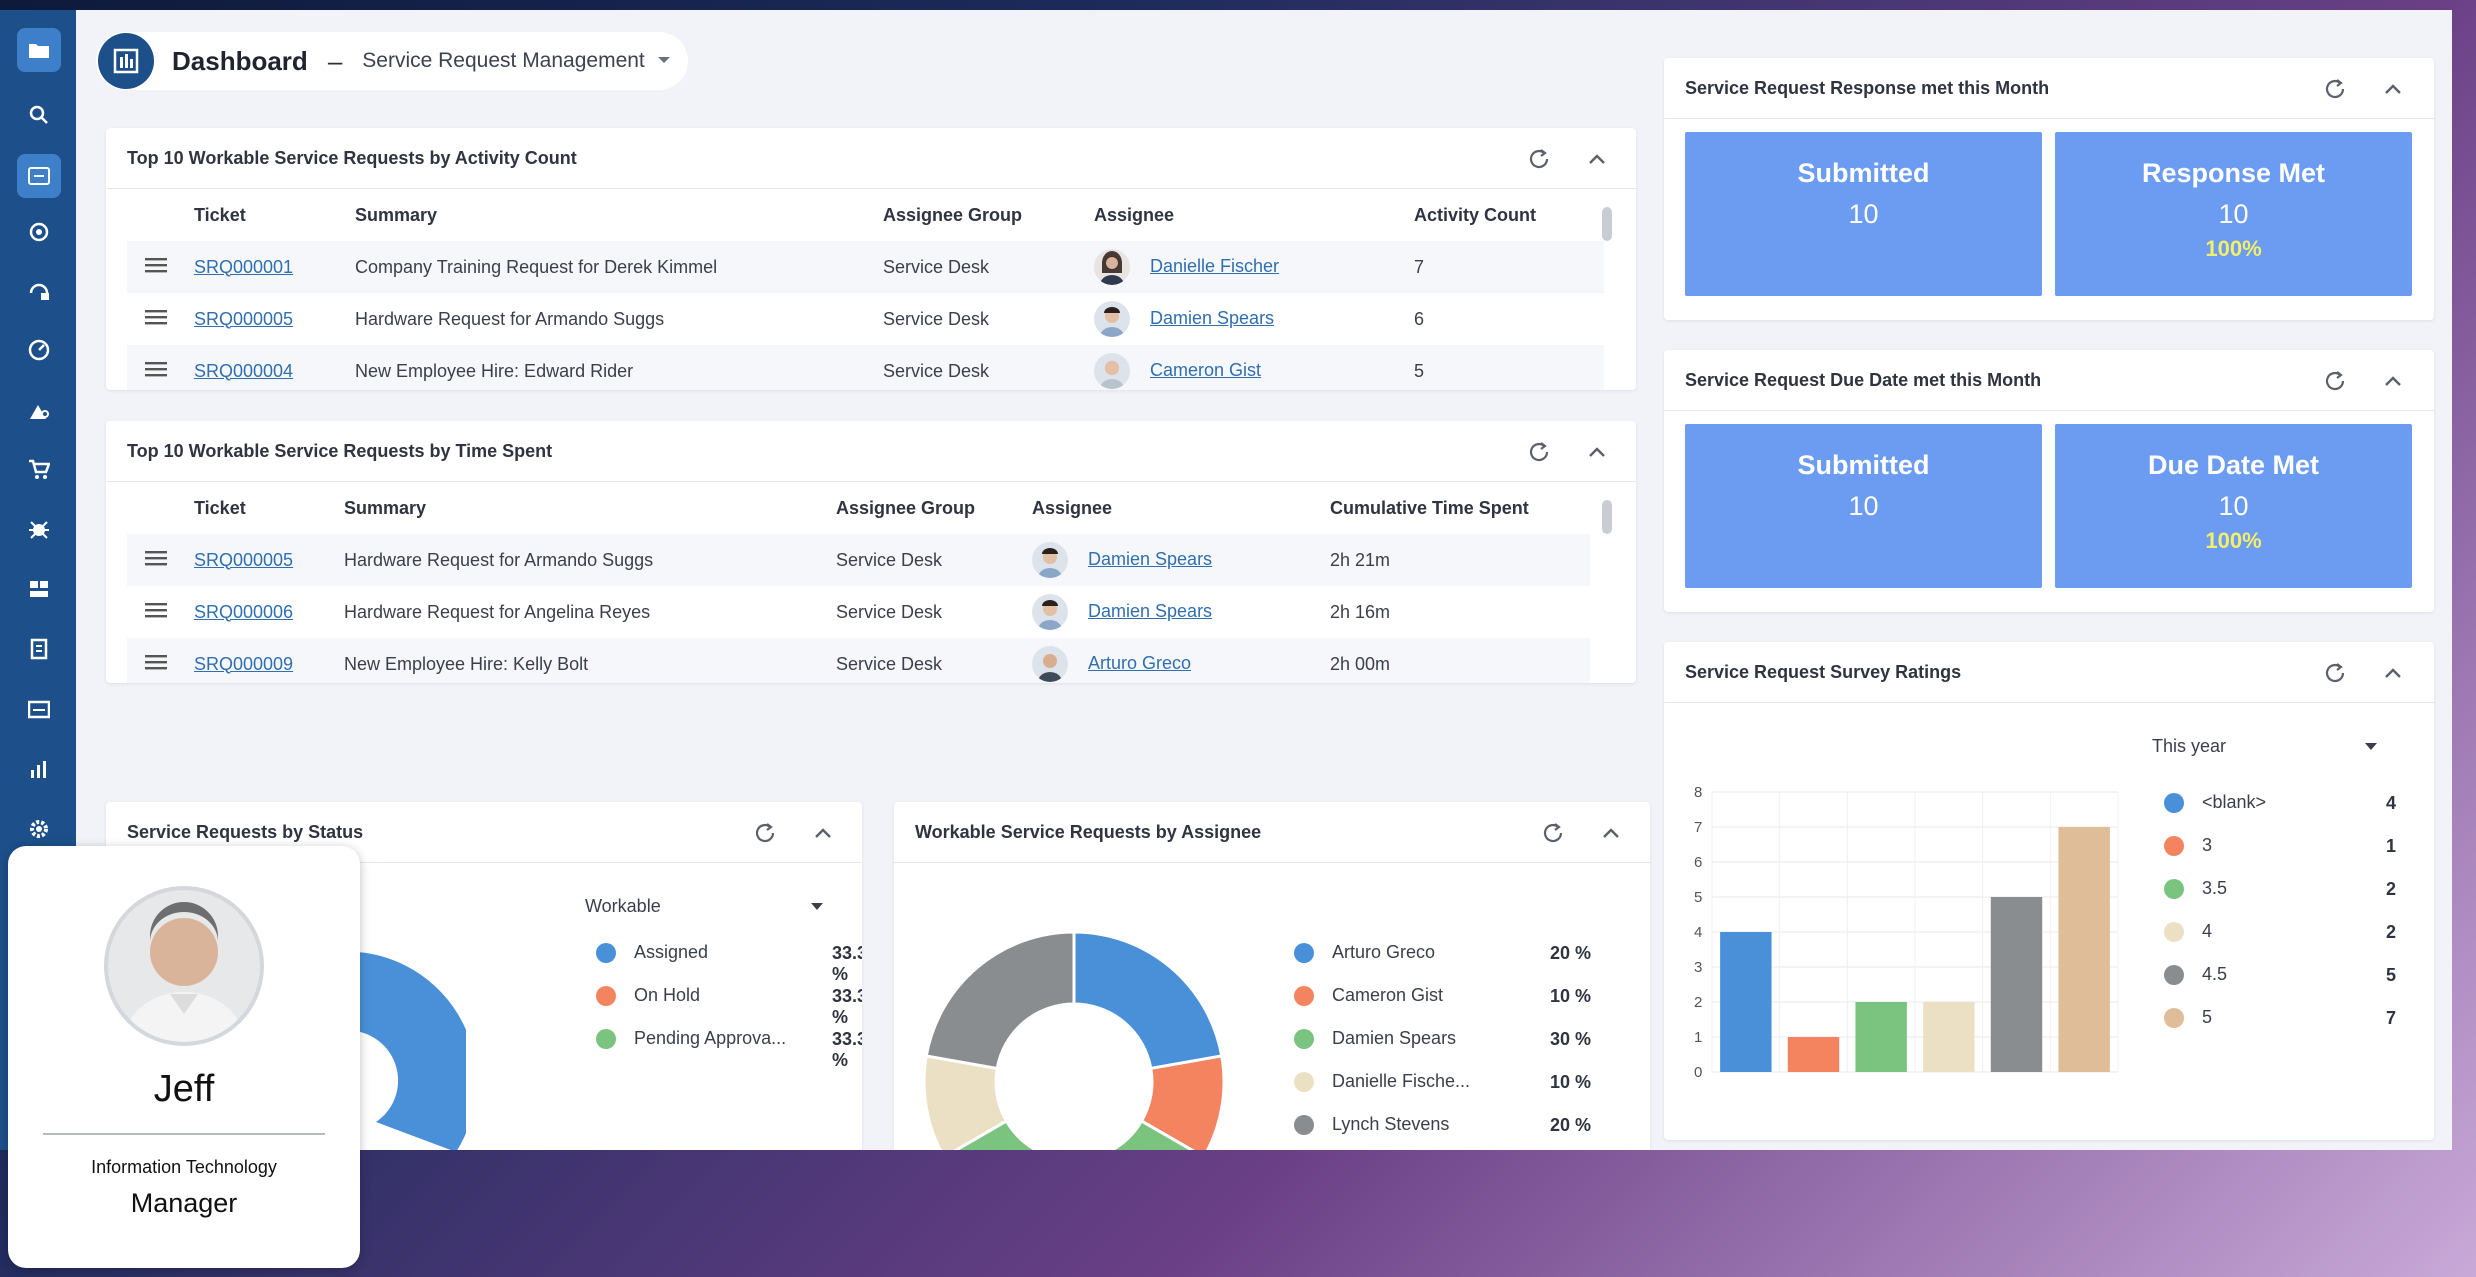  I want to click on legend-item: 3.5, so click(2195, 888).